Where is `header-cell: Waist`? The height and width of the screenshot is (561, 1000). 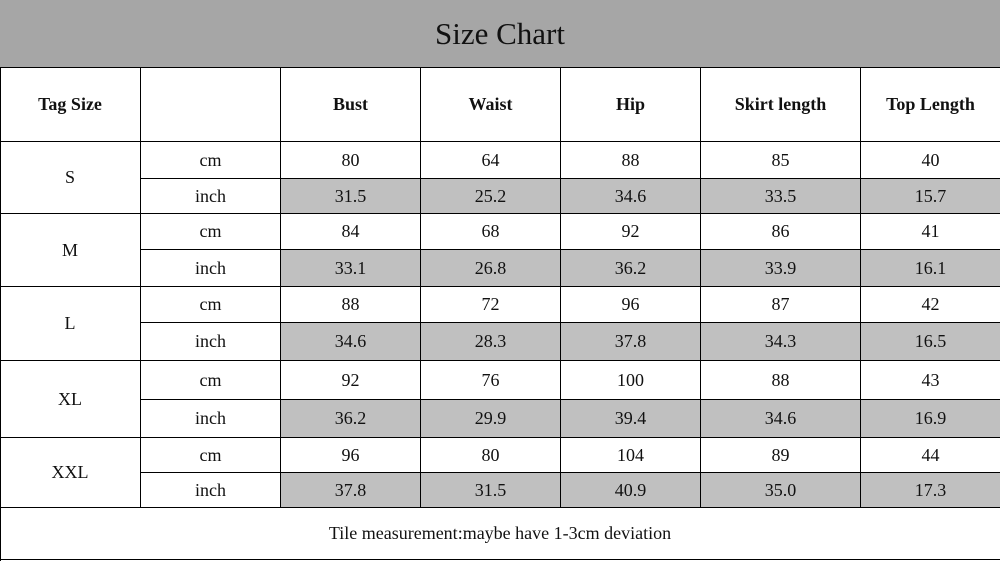
header-cell: Waist is located at coordinates (491, 105).